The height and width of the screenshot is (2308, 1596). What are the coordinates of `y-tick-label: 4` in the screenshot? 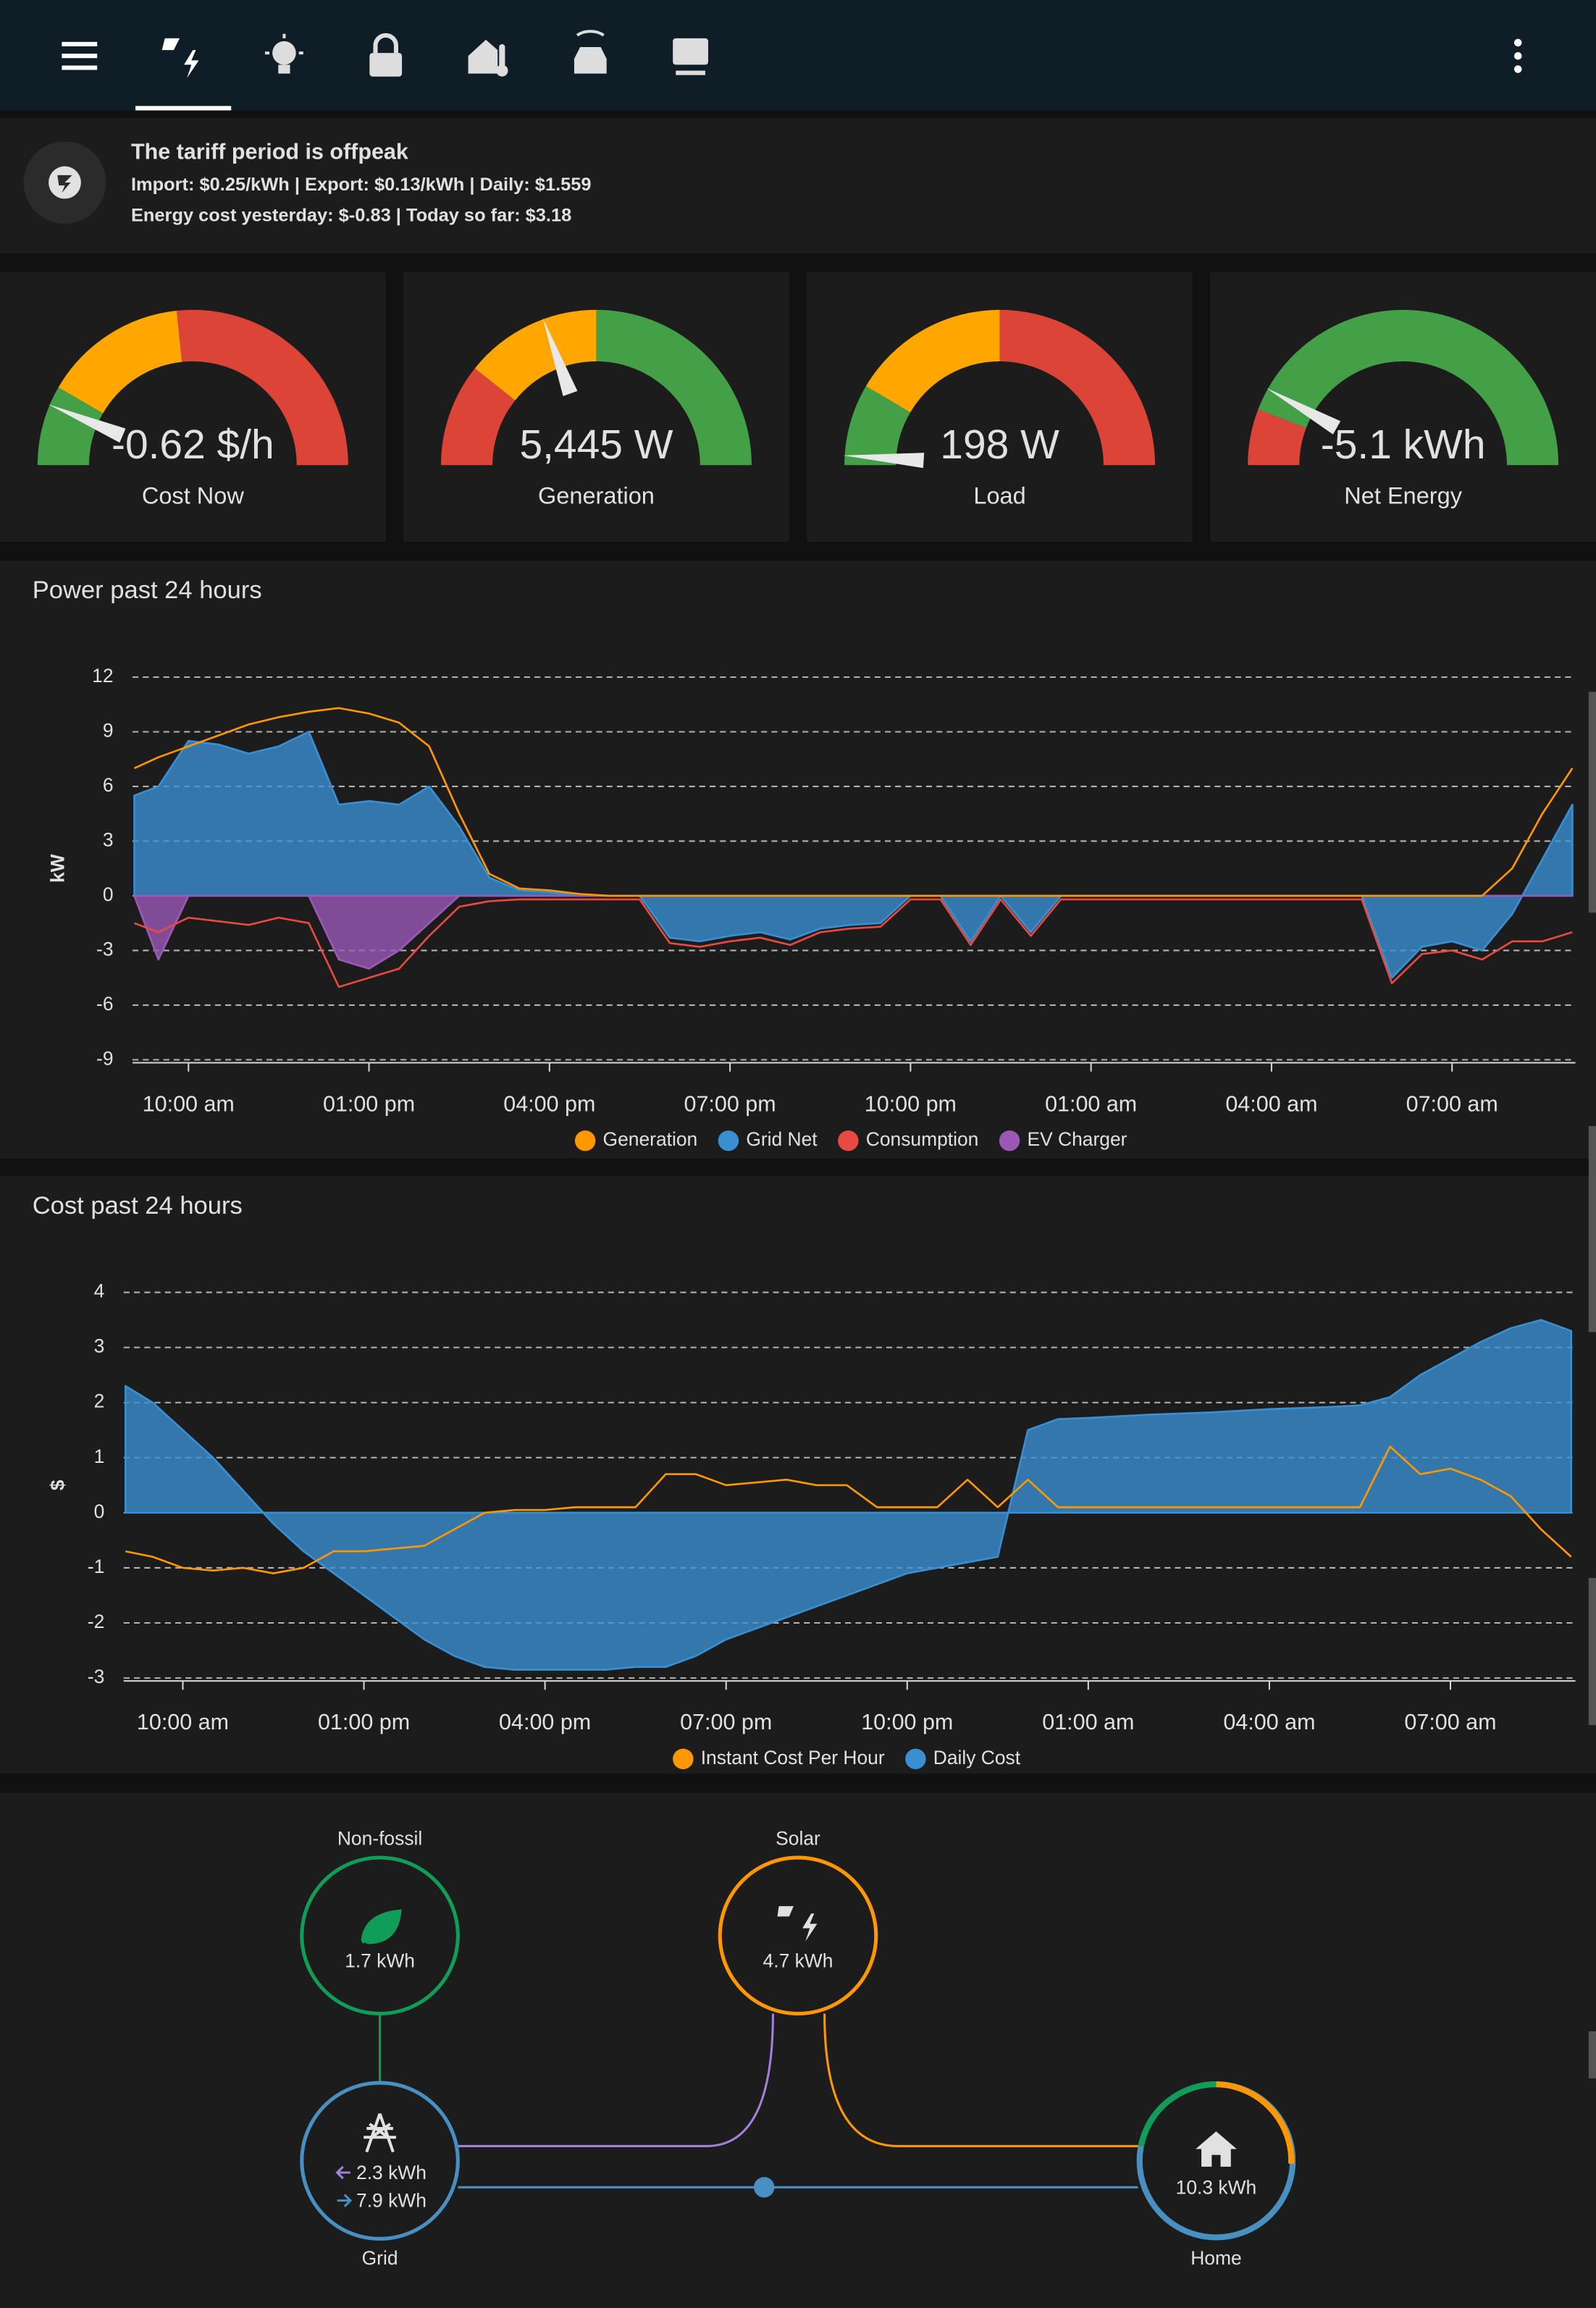 It's located at (99, 1291).